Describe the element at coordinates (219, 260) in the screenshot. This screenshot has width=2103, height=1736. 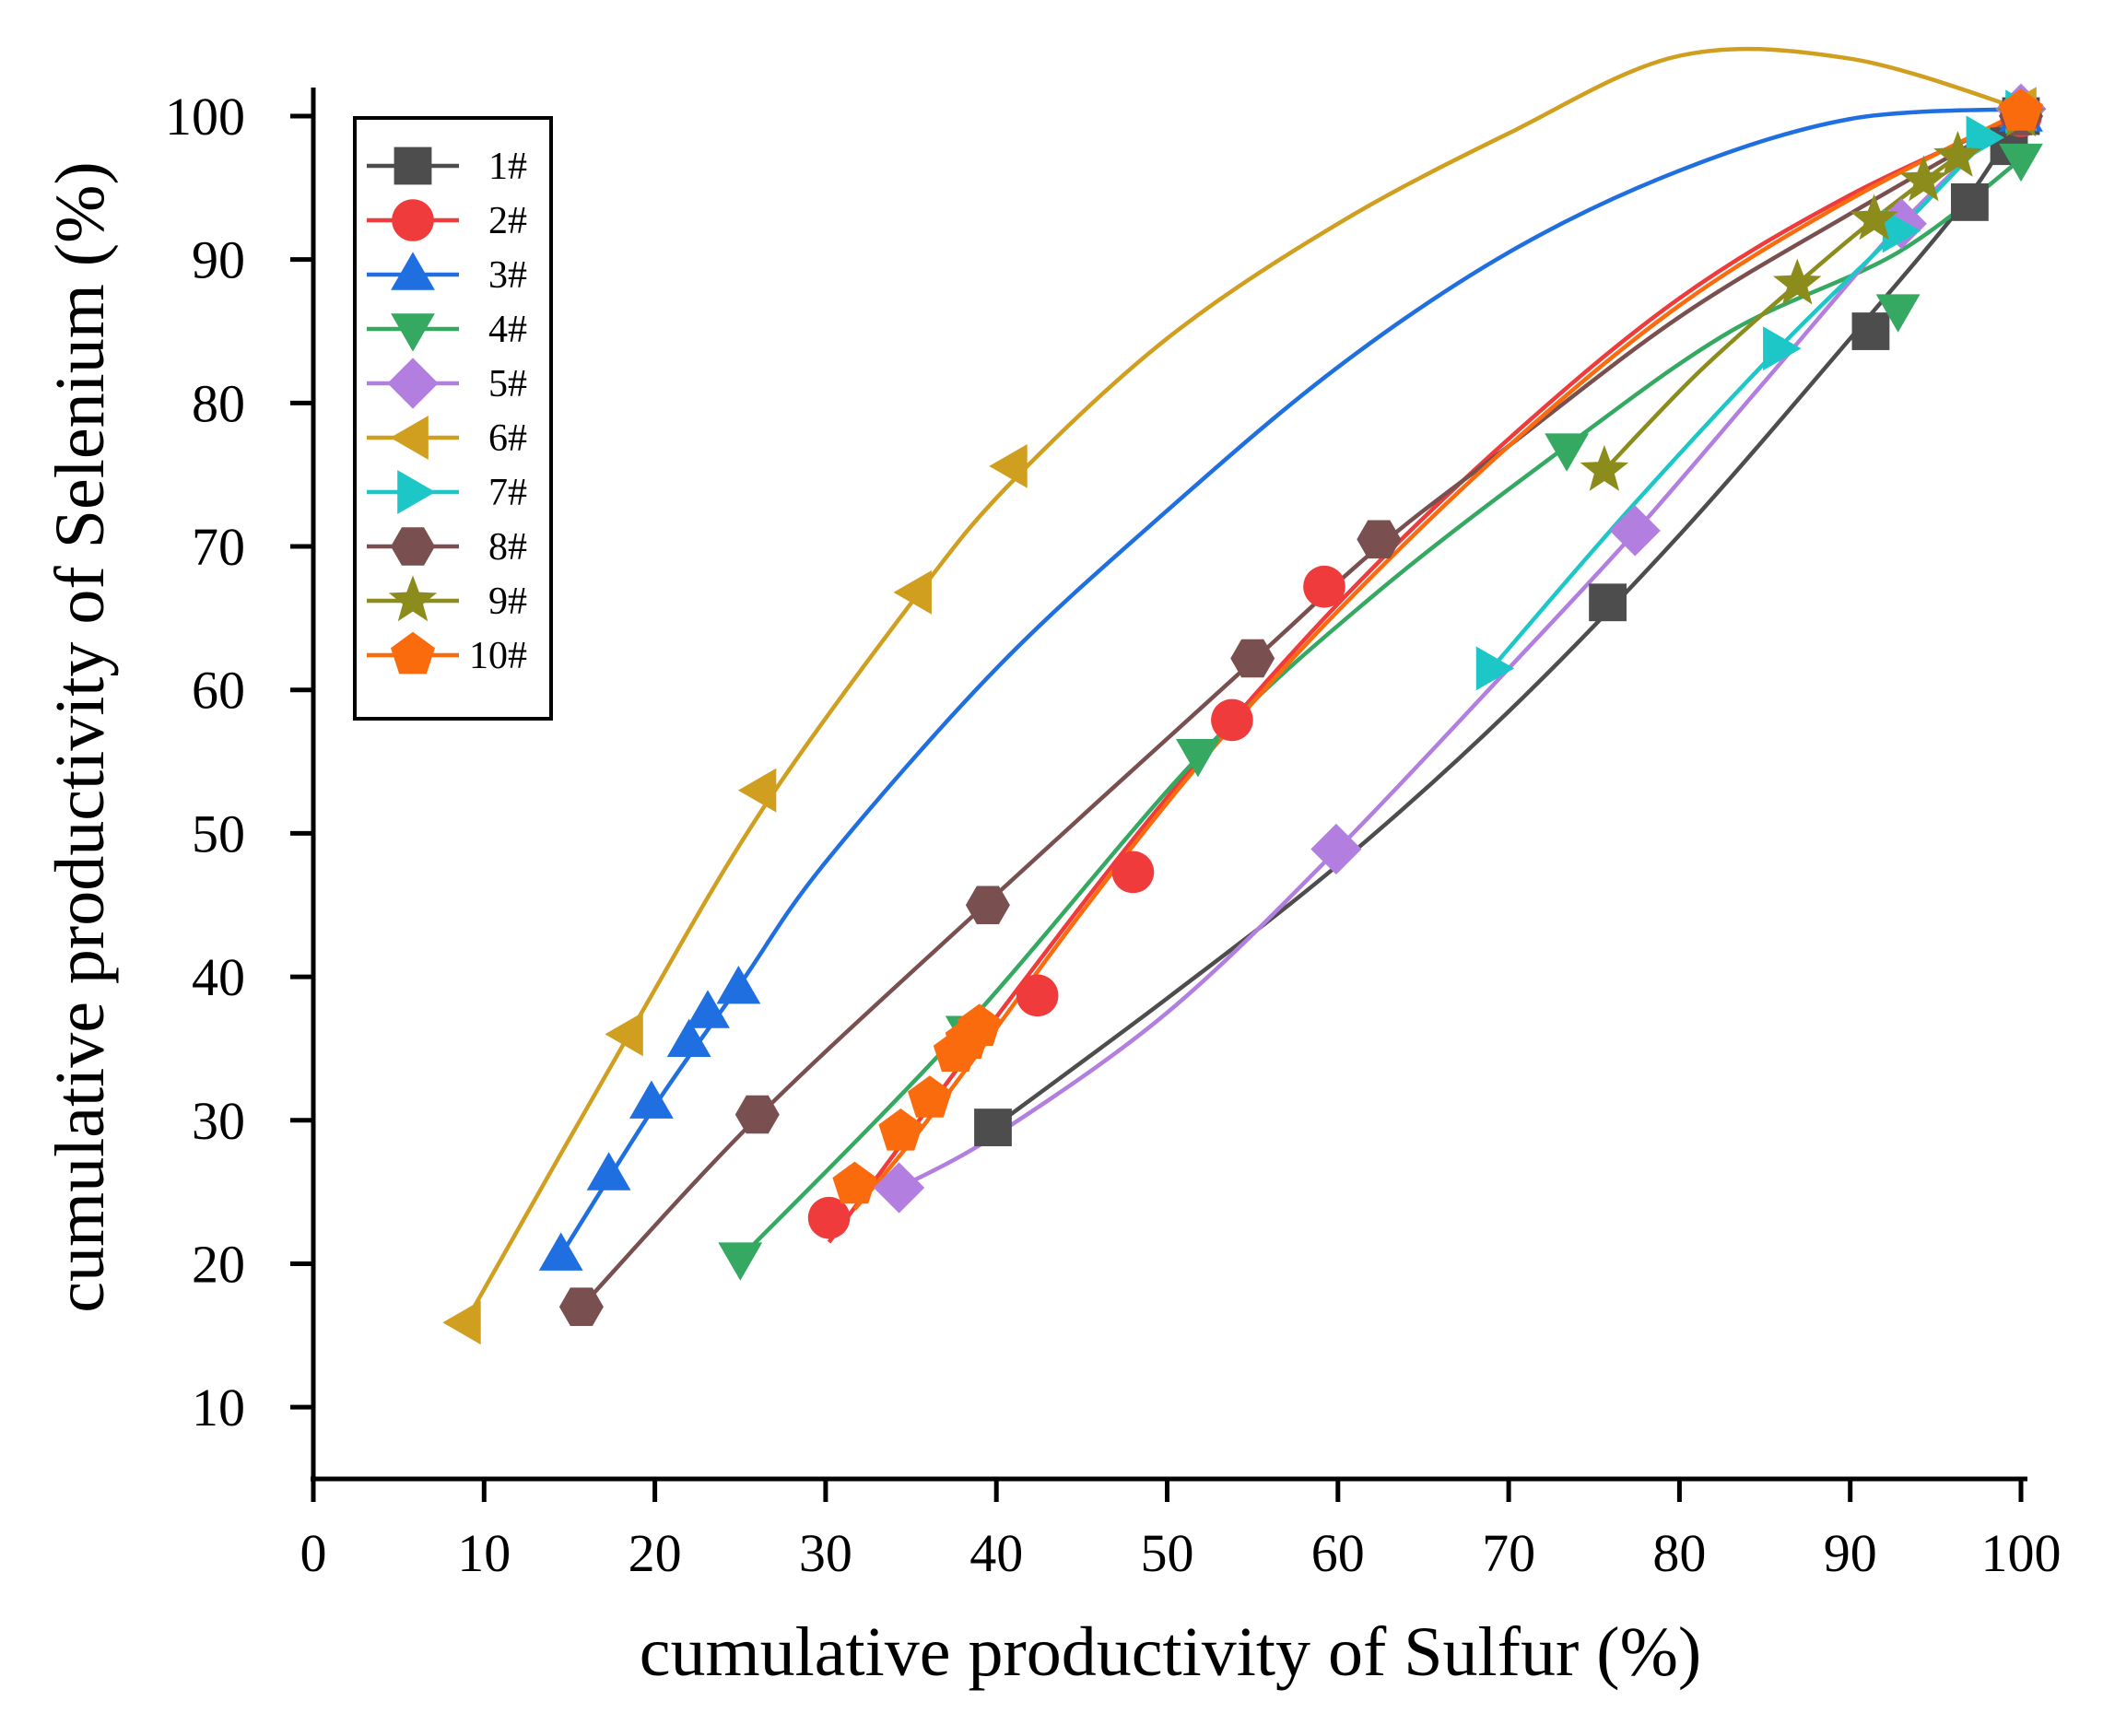
I see `y-tick-label-90: 90` at that location.